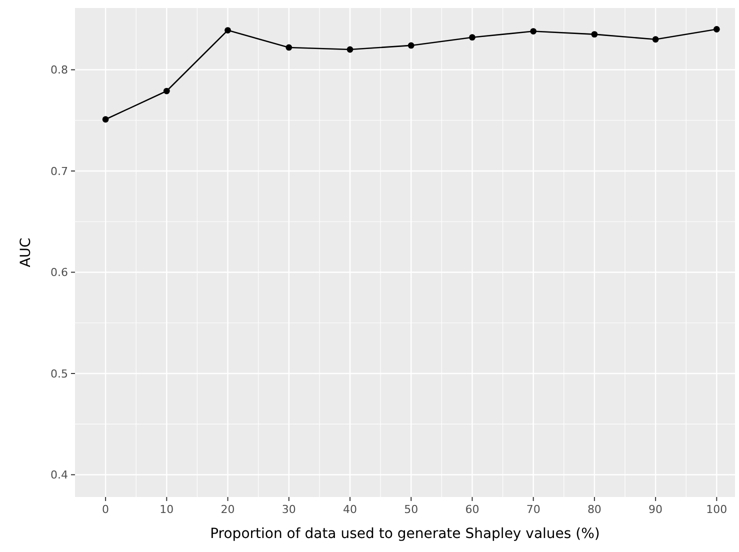 This screenshot has width=739, height=552. What do you see at coordinates (26, 252) in the screenshot?
I see `y-axis-title: AUC` at bounding box center [26, 252].